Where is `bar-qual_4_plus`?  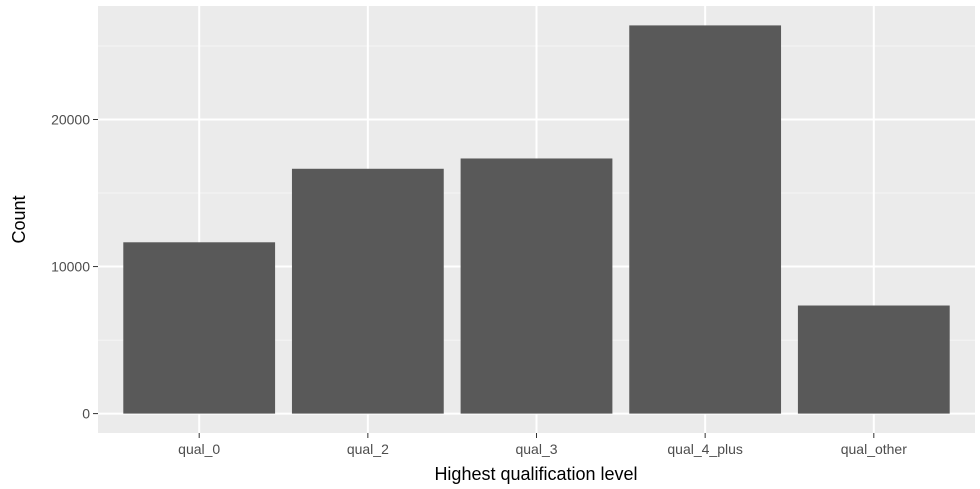
bar-qual_4_plus is located at coordinates (705, 219).